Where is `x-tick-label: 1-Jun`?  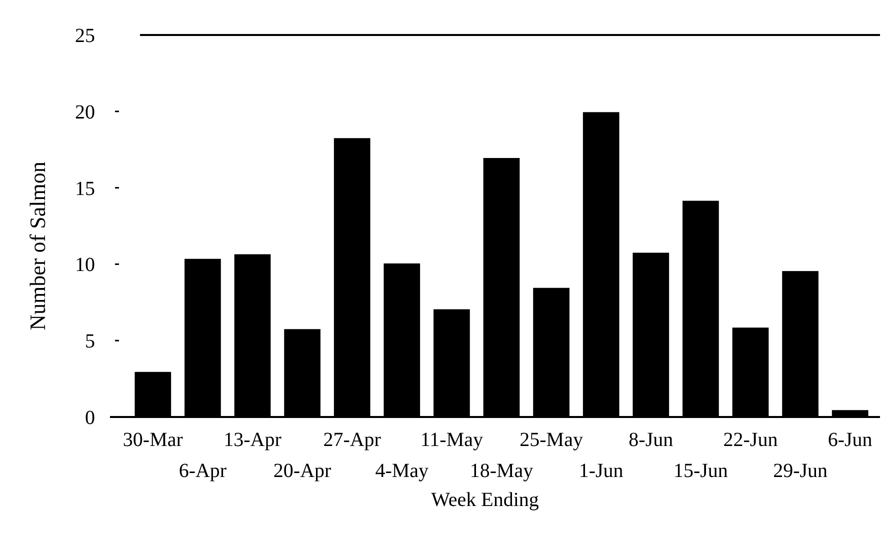
x-tick-label: 1-Jun is located at coordinates (601, 471).